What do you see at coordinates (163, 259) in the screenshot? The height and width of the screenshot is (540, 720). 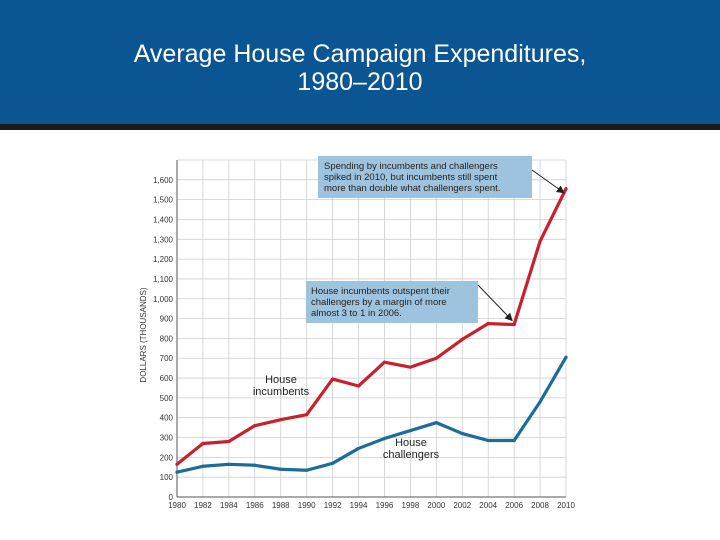 I see `y-tick-label: 1,200` at bounding box center [163, 259].